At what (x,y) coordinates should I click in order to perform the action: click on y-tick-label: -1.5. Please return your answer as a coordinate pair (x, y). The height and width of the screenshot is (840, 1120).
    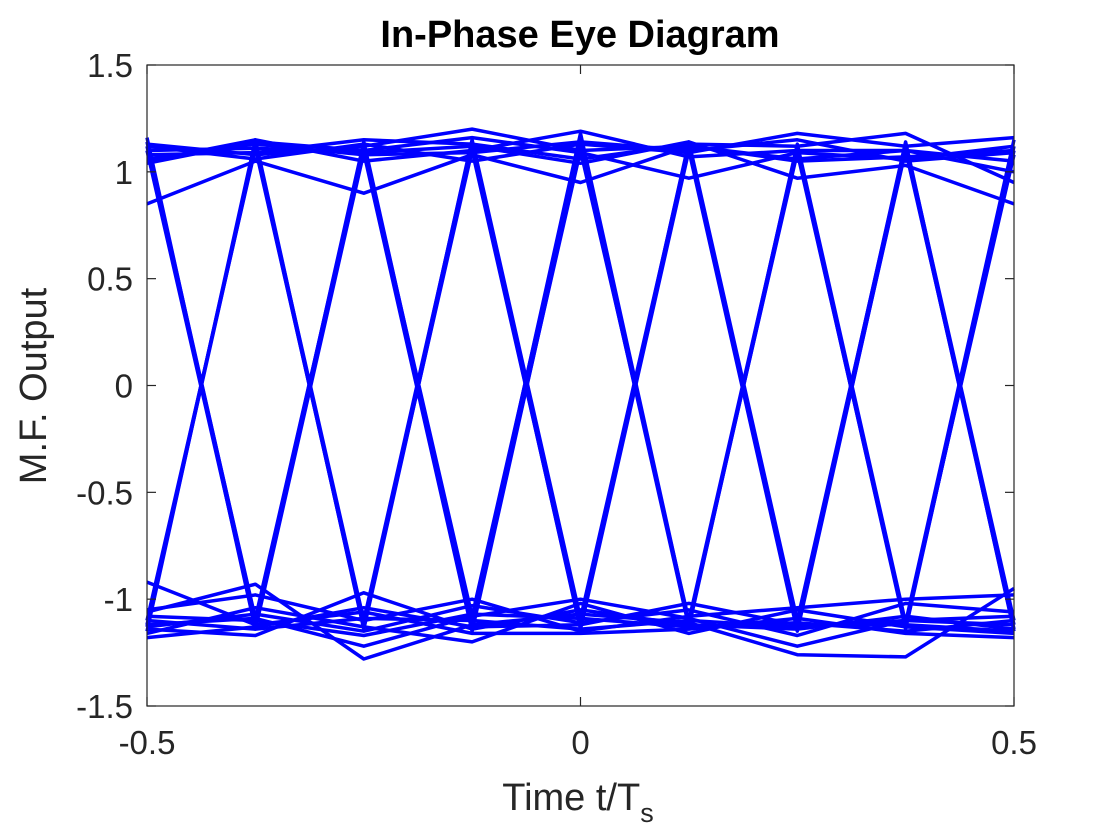
    Looking at the image, I should click on (104, 706).